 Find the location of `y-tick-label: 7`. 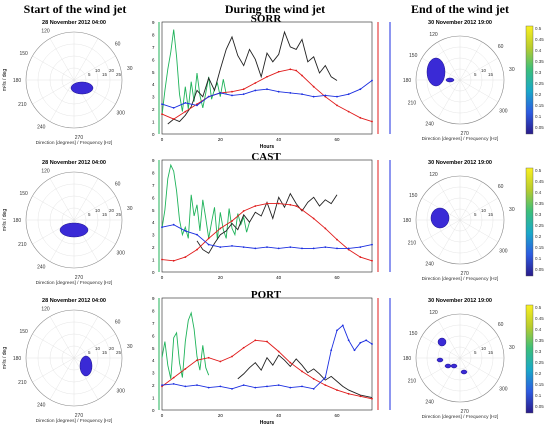

y-tick-label: 7 is located at coordinates (153, 185).